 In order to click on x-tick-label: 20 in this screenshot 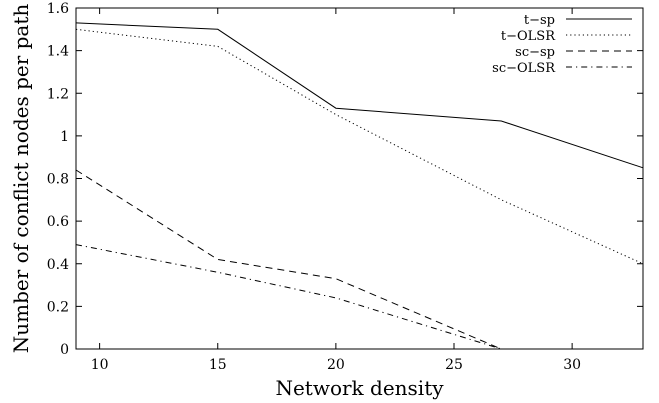, I will do `click(336, 365)`.